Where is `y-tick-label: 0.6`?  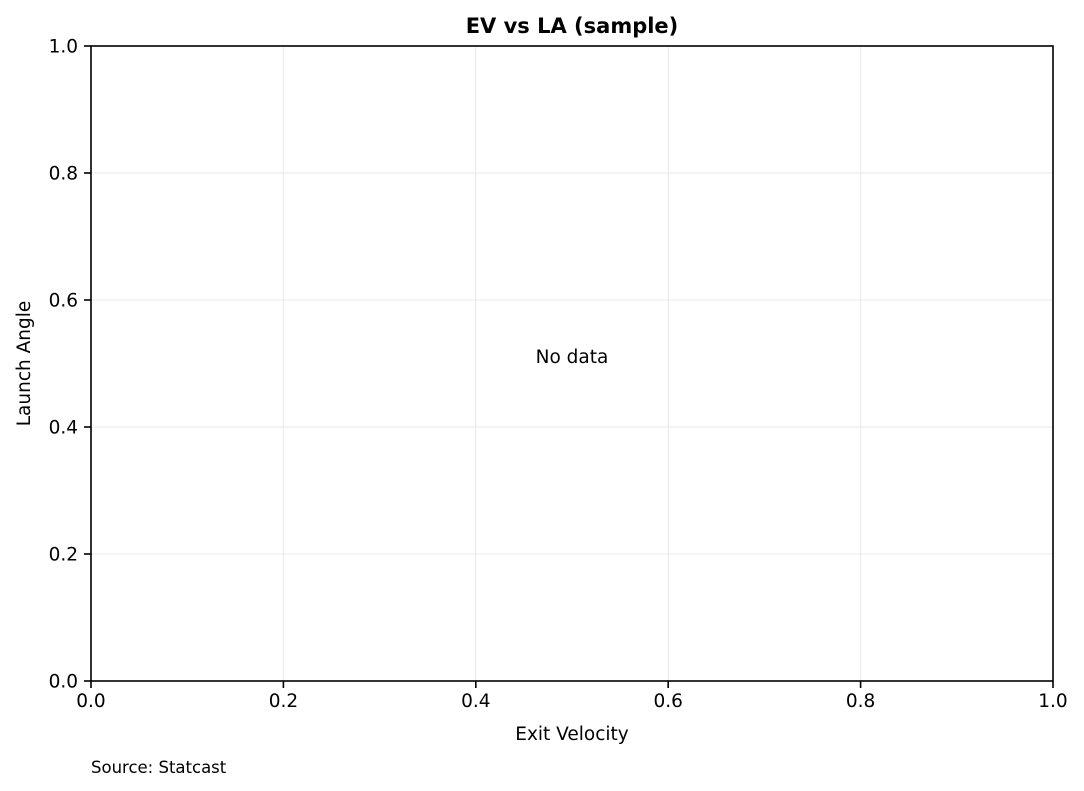 y-tick-label: 0.6 is located at coordinates (63, 301).